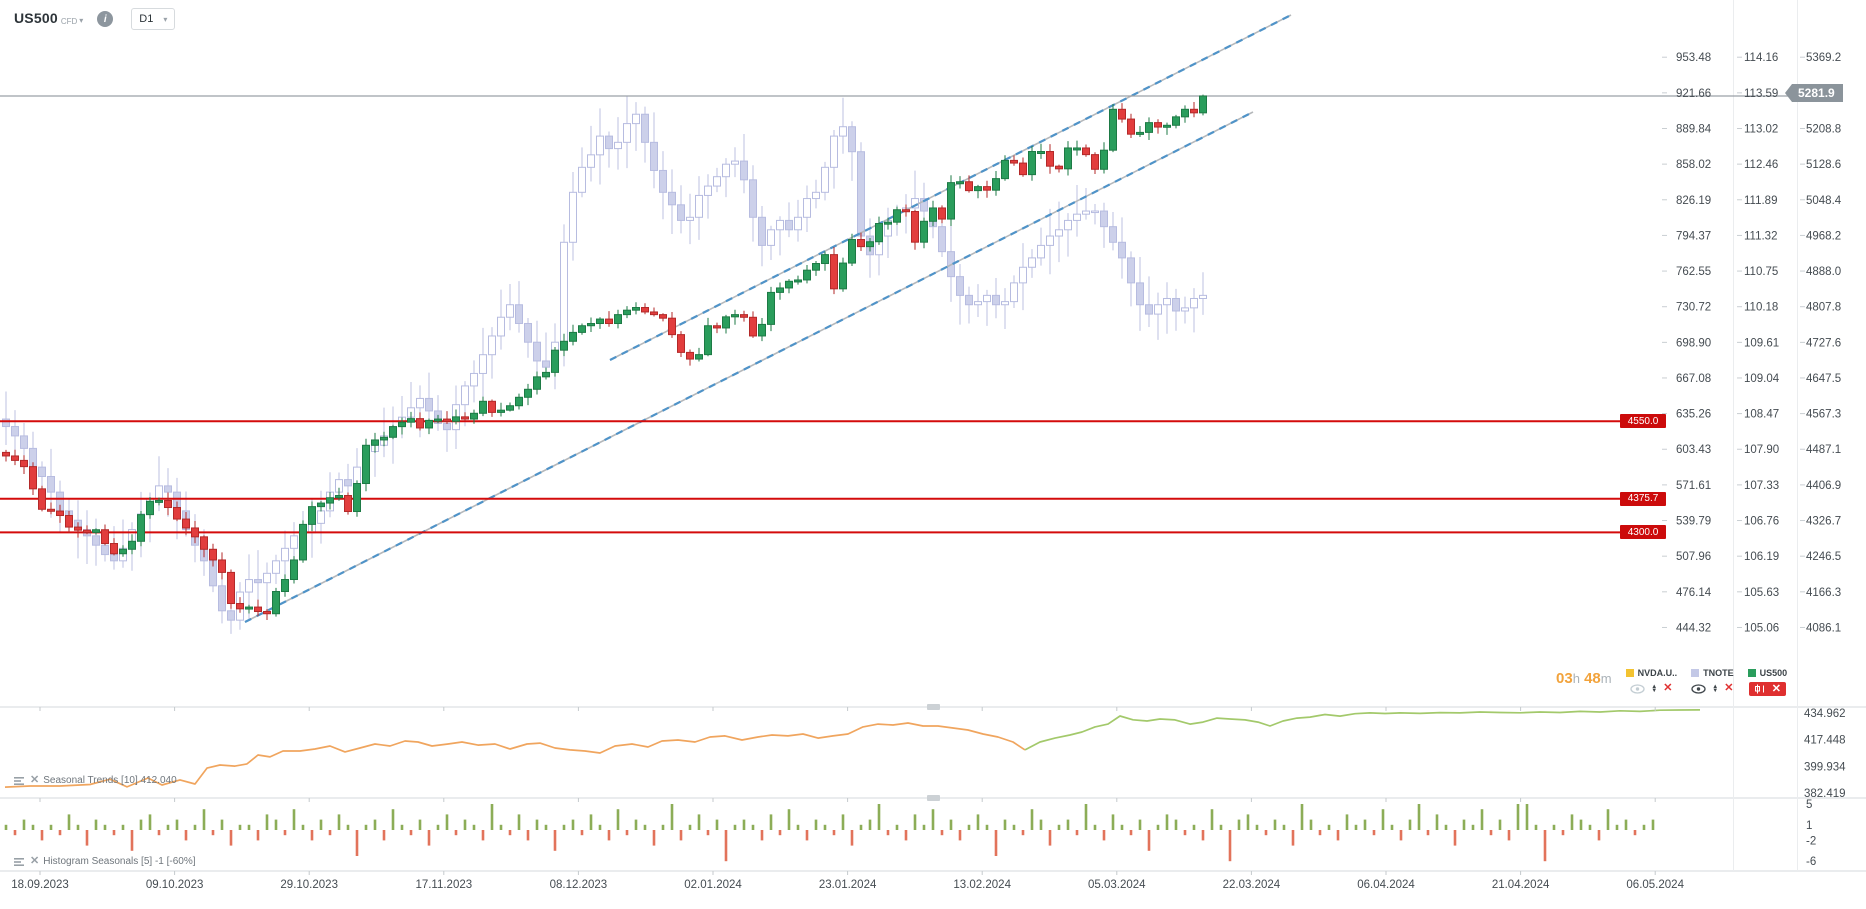  Describe the element at coordinates (36, 18) in the screenshot. I see `symbol-name: US500` at that location.